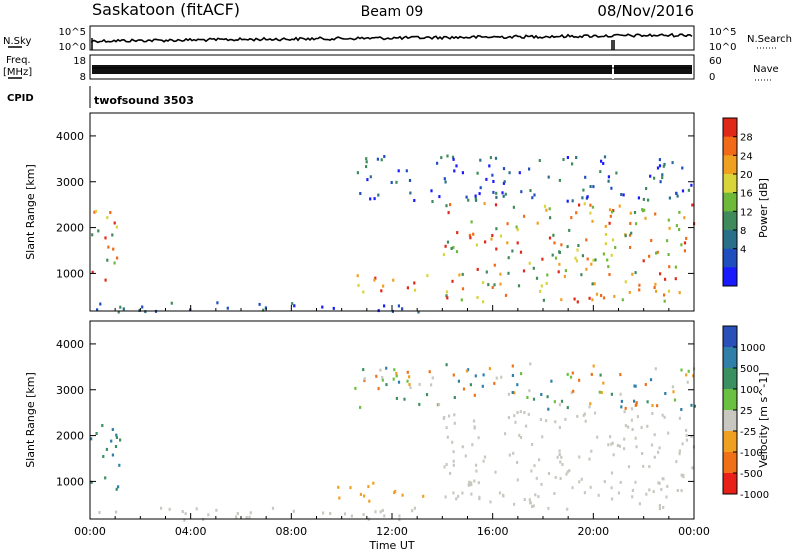 The height and width of the screenshot is (554, 800). What do you see at coordinates (749, 369) in the screenshot?
I see `velocity-colorbar-tick-label: 500` at bounding box center [749, 369].